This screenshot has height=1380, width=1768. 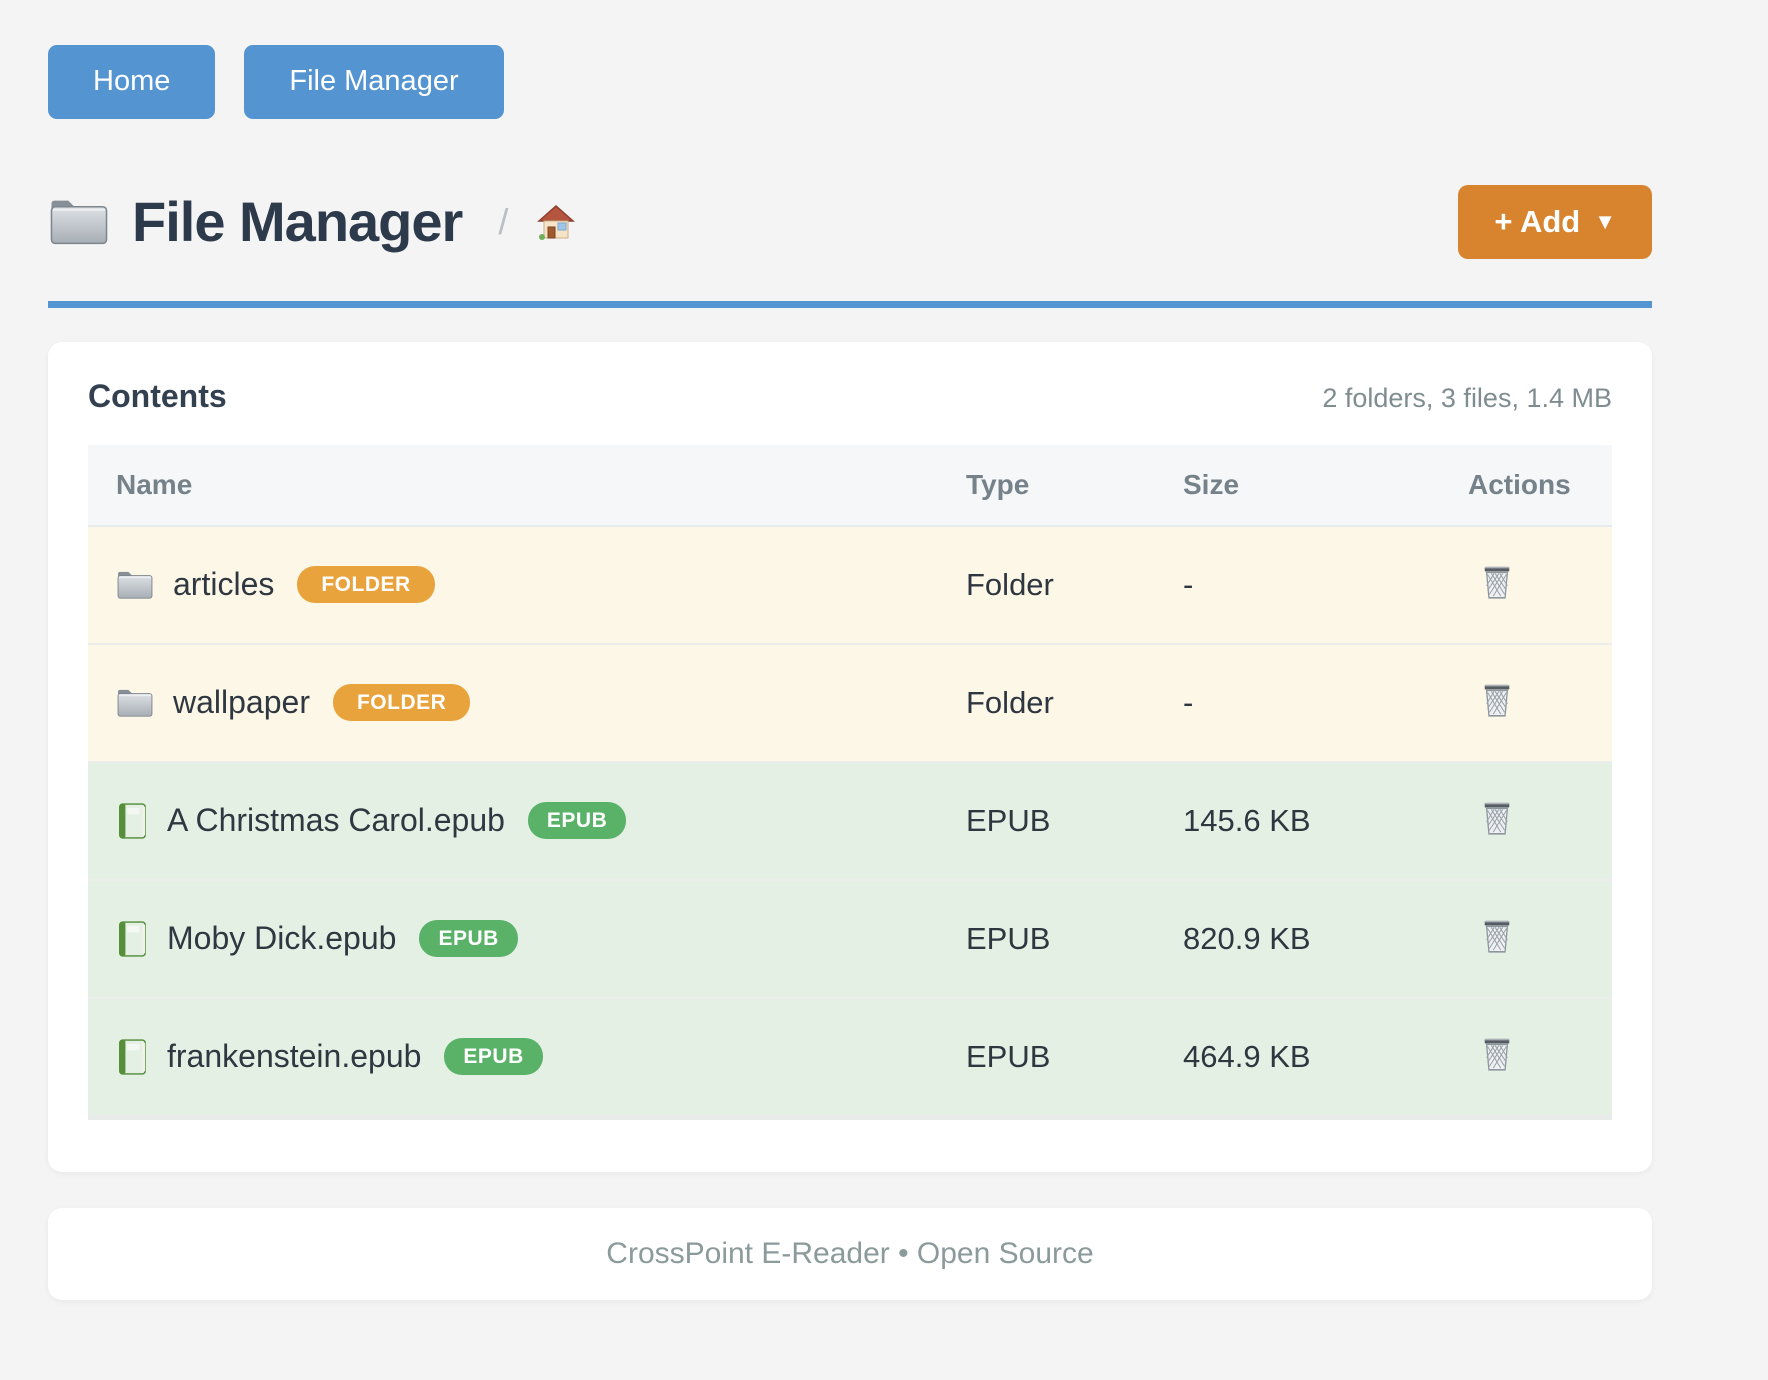 What do you see at coordinates (224, 584) in the screenshot?
I see `file-name: articles` at bounding box center [224, 584].